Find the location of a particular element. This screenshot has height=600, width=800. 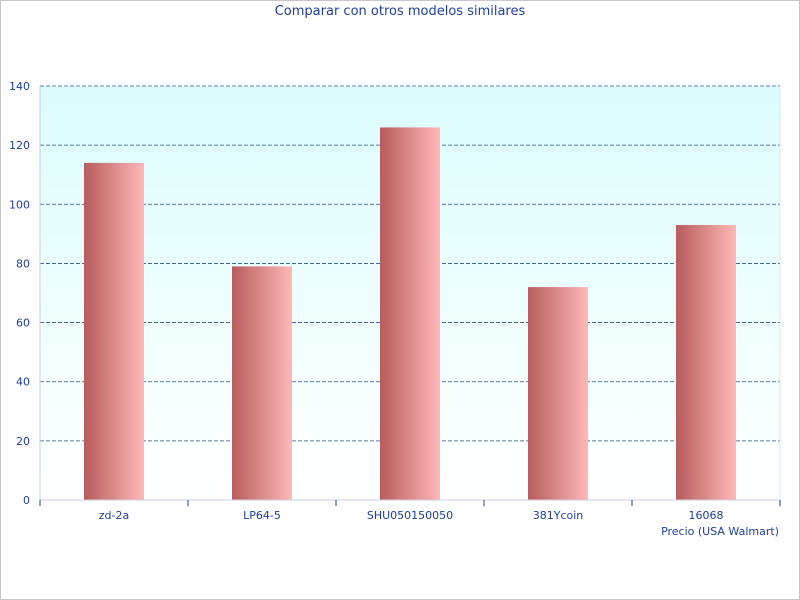

y-tick-label: 40 is located at coordinates (23, 382).